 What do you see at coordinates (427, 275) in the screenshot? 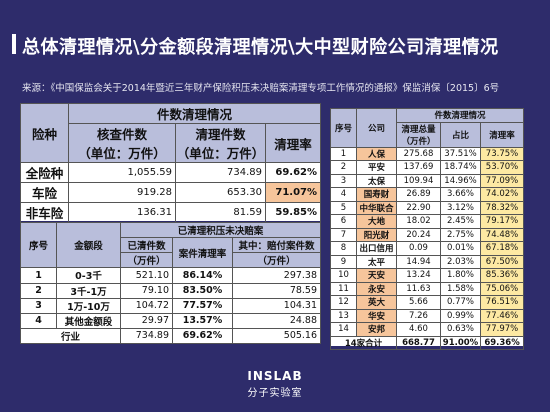
I see `table-row: 10 天安 13.24 1.80% 85.36%` at bounding box center [427, 275].